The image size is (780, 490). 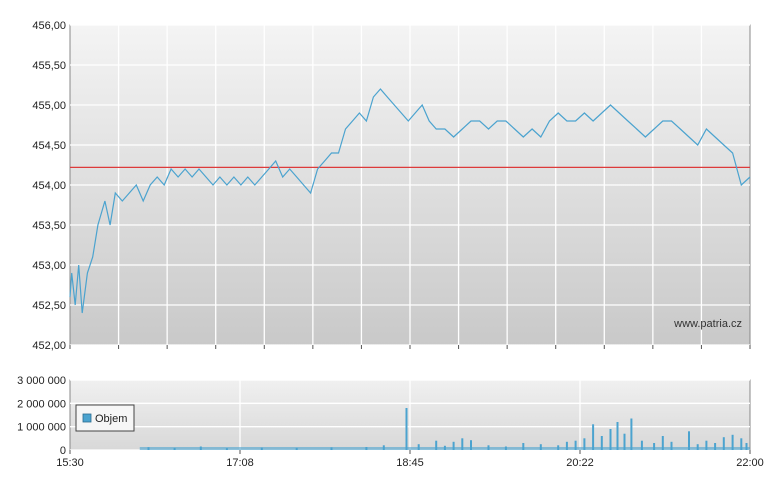 I want to click on x-tick-label: 17:08, so click(x=240, y=463).